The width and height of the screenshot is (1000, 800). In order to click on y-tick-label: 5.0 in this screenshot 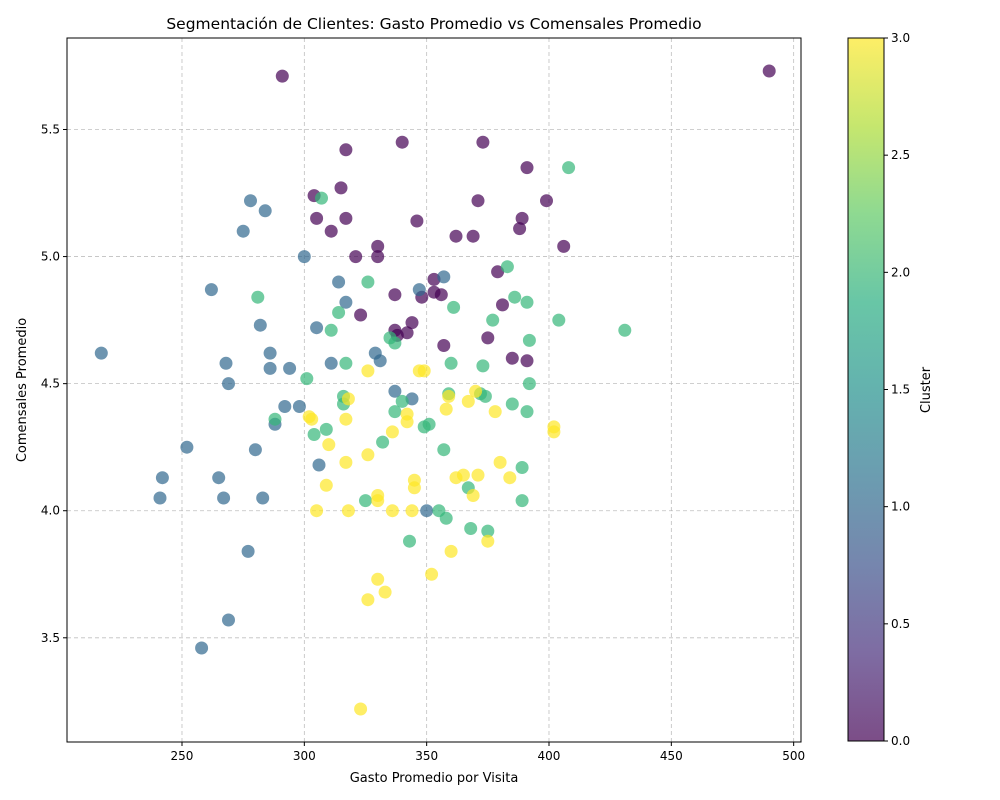, I will do `click(50, 257)`.